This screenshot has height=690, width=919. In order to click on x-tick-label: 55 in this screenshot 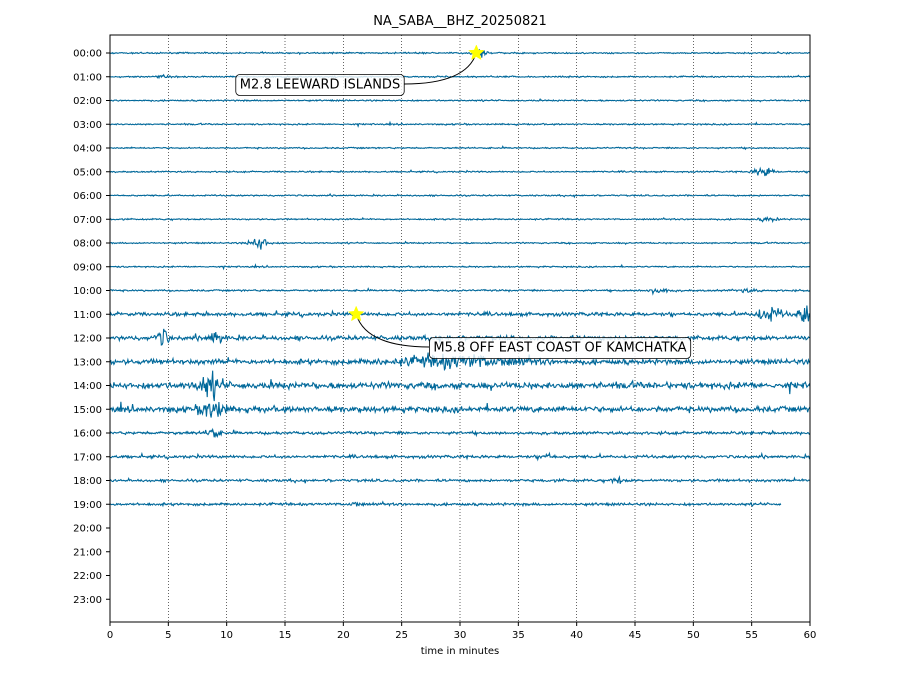, I will do `click(751, 635)`.